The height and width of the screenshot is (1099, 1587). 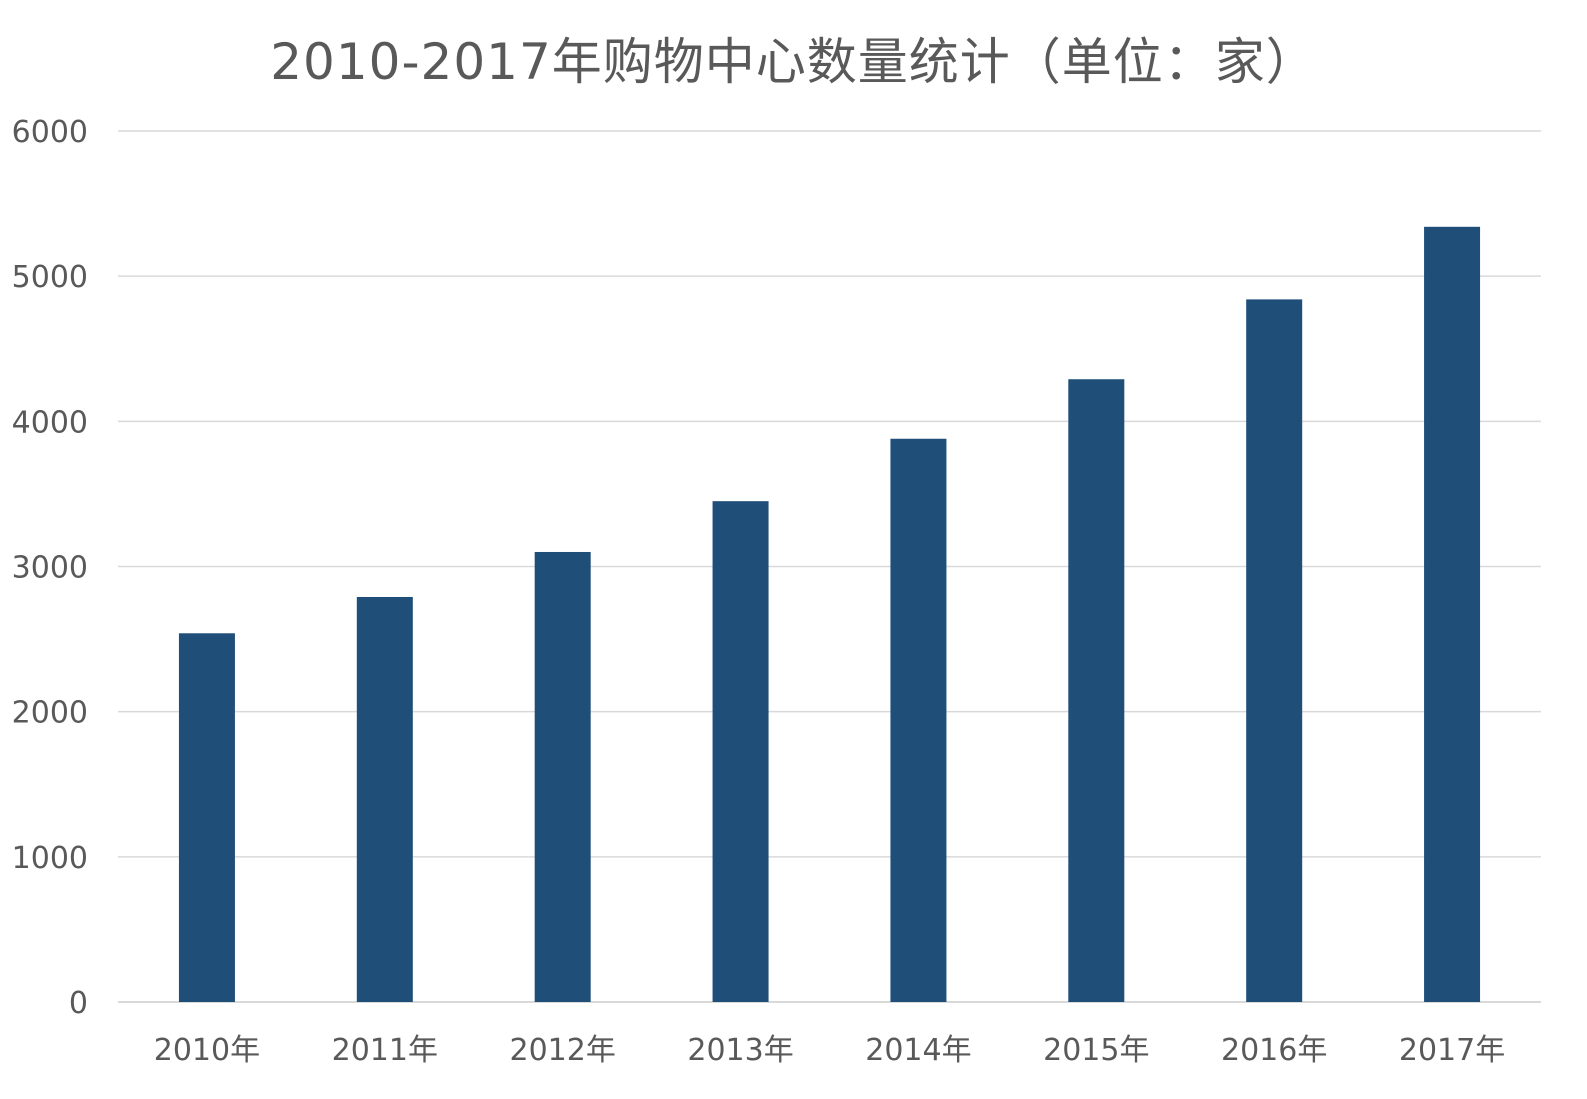 What do you see at coordinates (385, 1050) in the screenshot?
I see `x-tick-label: 2011年` at bounding box center [385, 1050].